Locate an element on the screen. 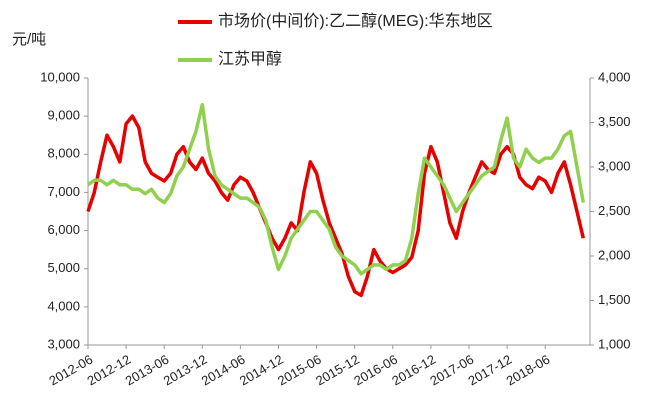  x-tick-label: 2018-06 is located at coordinates (528, 370).